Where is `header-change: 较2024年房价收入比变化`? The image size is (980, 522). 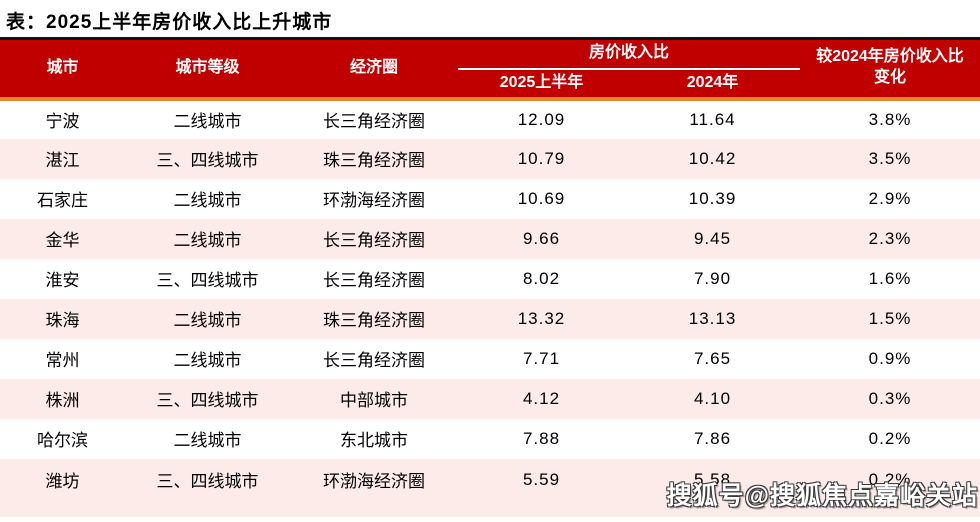 header-change: 较2024年房价收入比变化 is located at coordinates (890, 69).